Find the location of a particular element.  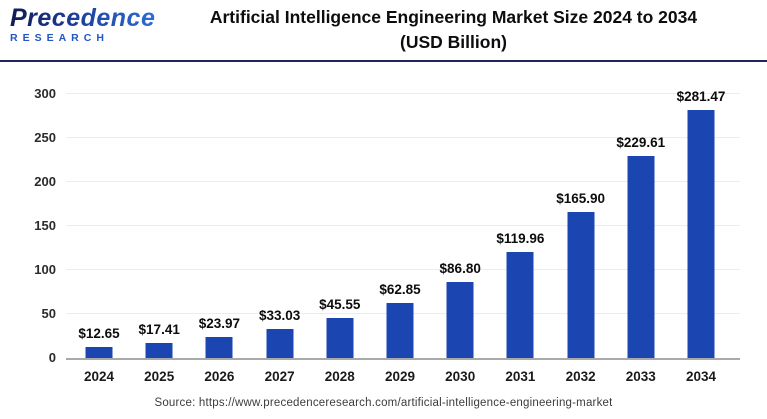

bar-column-2026: $23.97 2026 is located at coordinates (219, 239).